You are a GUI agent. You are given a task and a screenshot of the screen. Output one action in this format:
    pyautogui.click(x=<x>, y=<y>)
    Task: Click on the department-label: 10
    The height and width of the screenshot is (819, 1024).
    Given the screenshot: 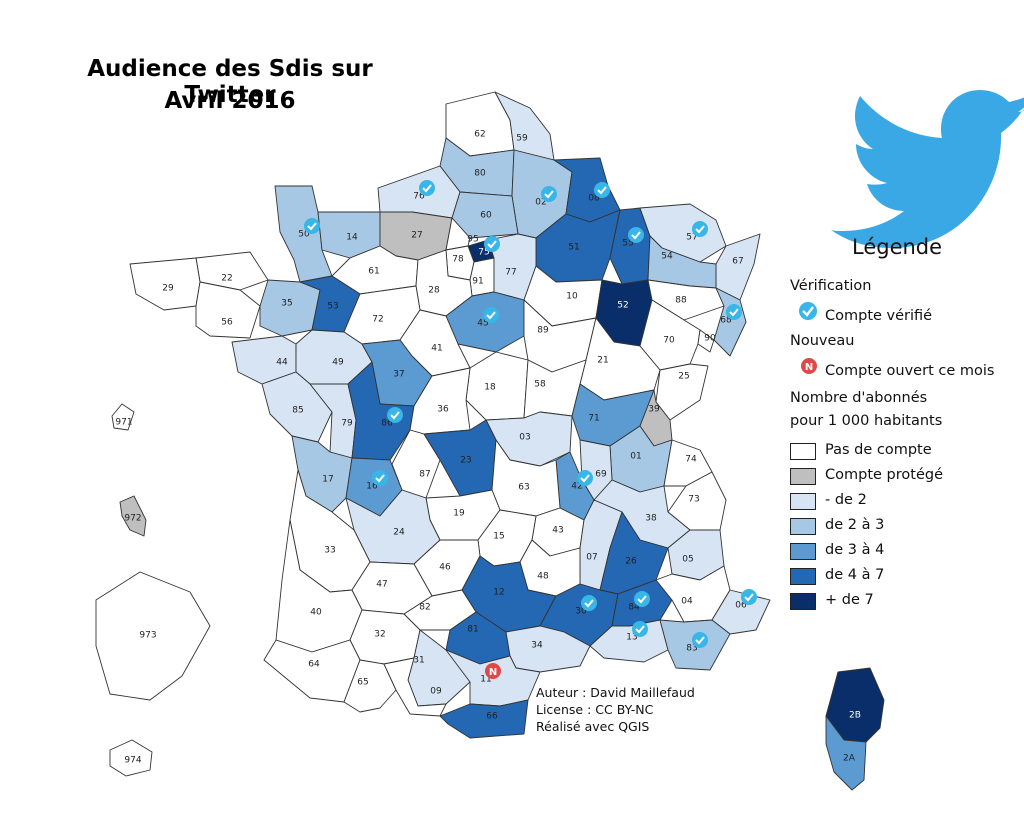 What is the action you would take?
    pyautogui.click(x=572, y=297)
    